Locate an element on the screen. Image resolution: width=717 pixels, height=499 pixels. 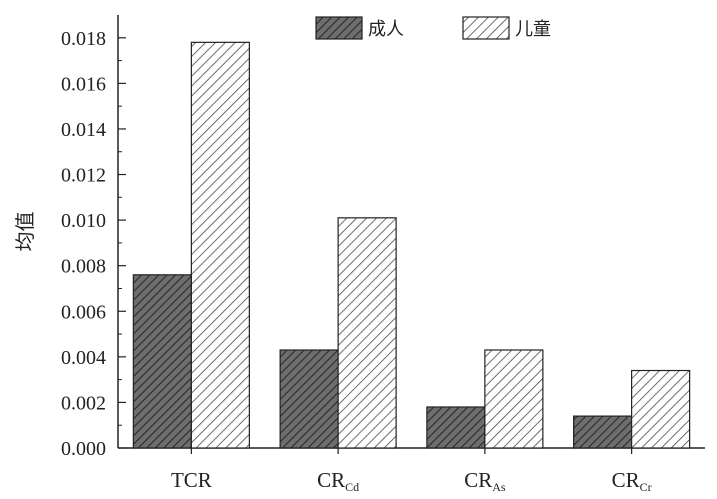
x-tick-label: CRCd is located at coordinates (338, 481).